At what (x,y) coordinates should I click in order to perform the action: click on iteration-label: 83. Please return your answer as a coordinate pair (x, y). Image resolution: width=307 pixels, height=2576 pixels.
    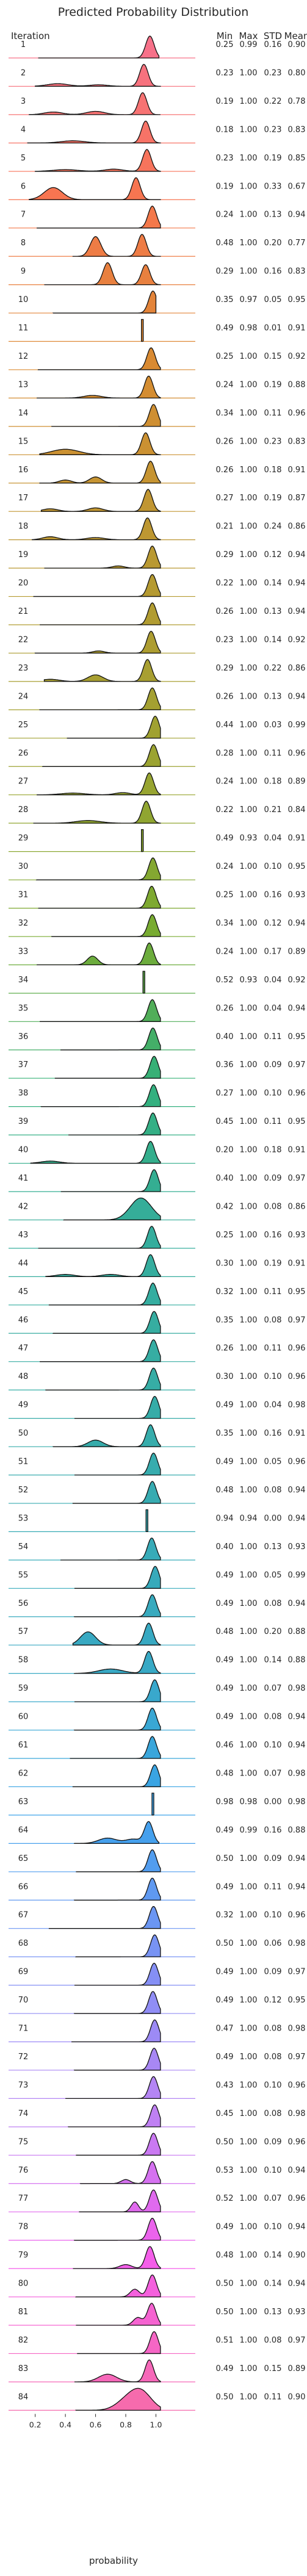
    Looking at the image, I should click on (24, 2368).